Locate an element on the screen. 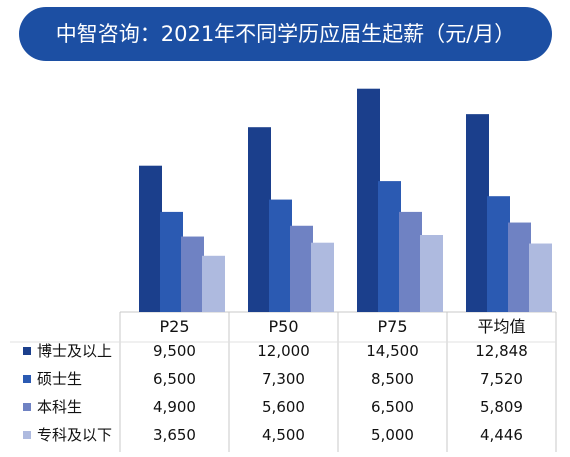 Image resolution: width=570 pixels, height=457 pixels. legend-label: 本科生 is located at coordinates (59, 407).